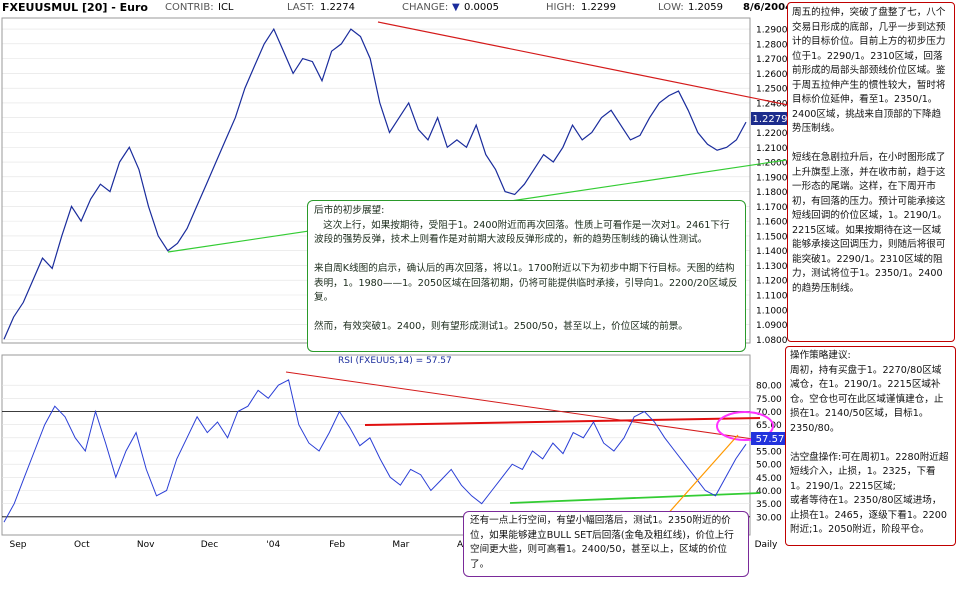 The width and height of the screenshot is (958, 595). What do you see at coordinates (772, 237) in the screenshot?
I see `price-y-tick: 1.1500` at bounding box center [772, 237].